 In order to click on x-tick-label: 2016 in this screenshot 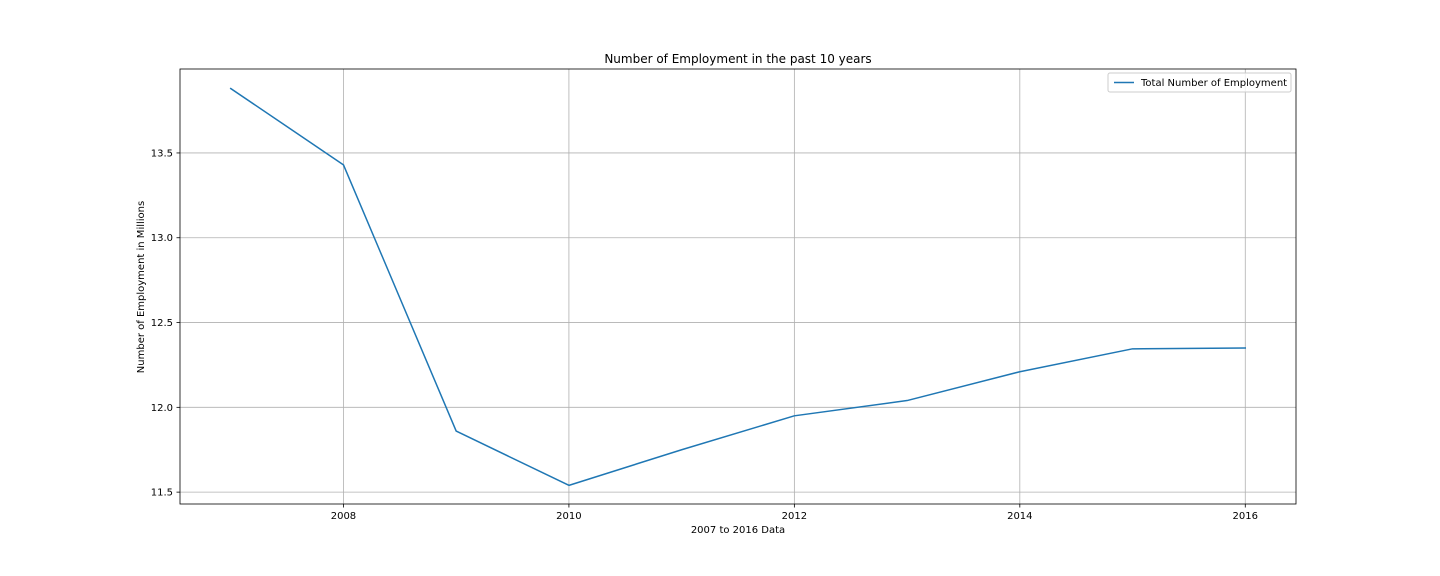, I will do `click(1245, 516)`.